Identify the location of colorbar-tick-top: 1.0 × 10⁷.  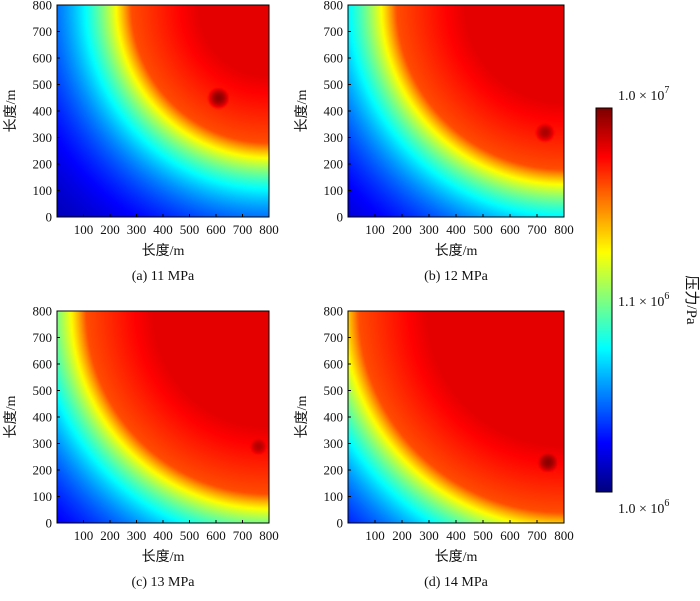
(643, 94).